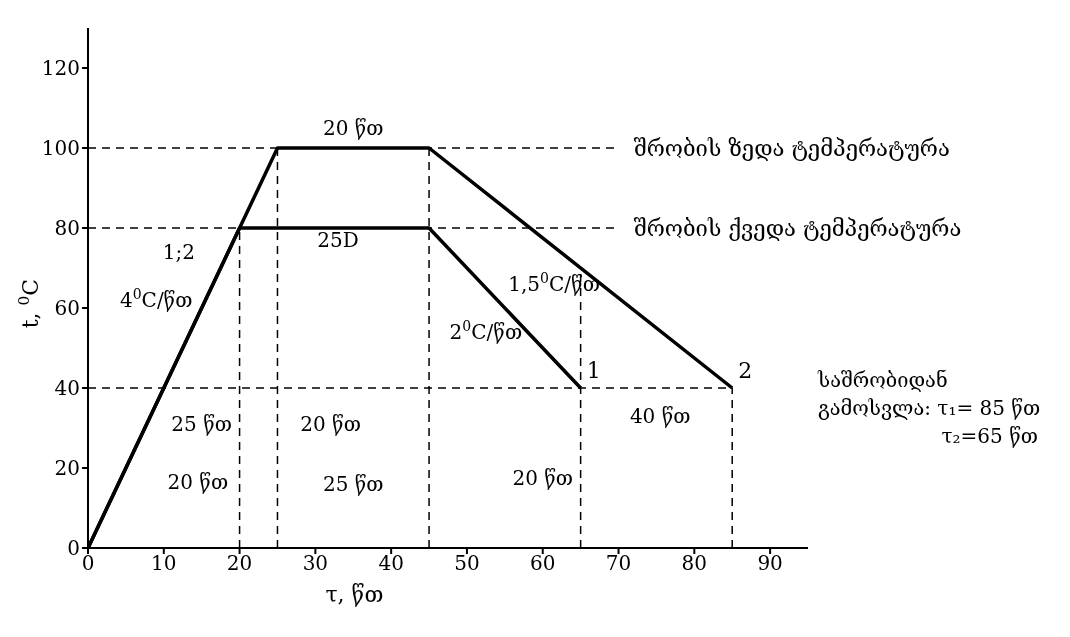 The image size is (1070, 637). What do you see at coordinates (694, 563) in the screenshot?
I see `x-tick-label: 80` at bounding box center [694, 563].